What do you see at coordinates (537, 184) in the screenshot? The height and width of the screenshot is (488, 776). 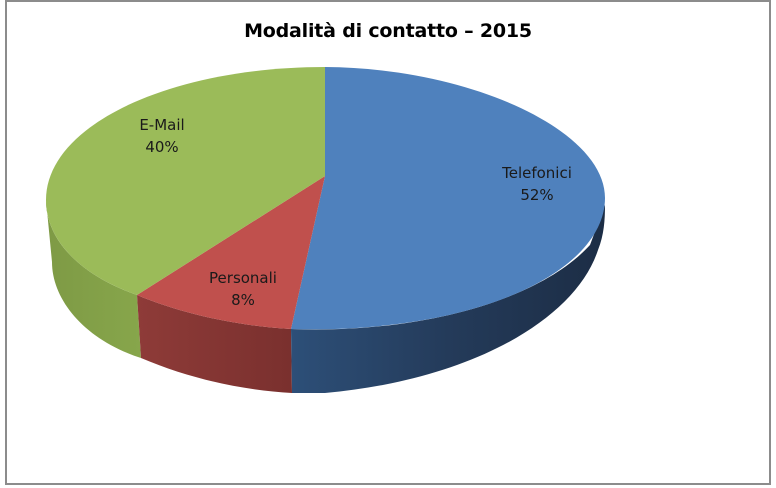 I see `data-label-telefonici: Telefonici 52%` at bounding box center [537, 184].